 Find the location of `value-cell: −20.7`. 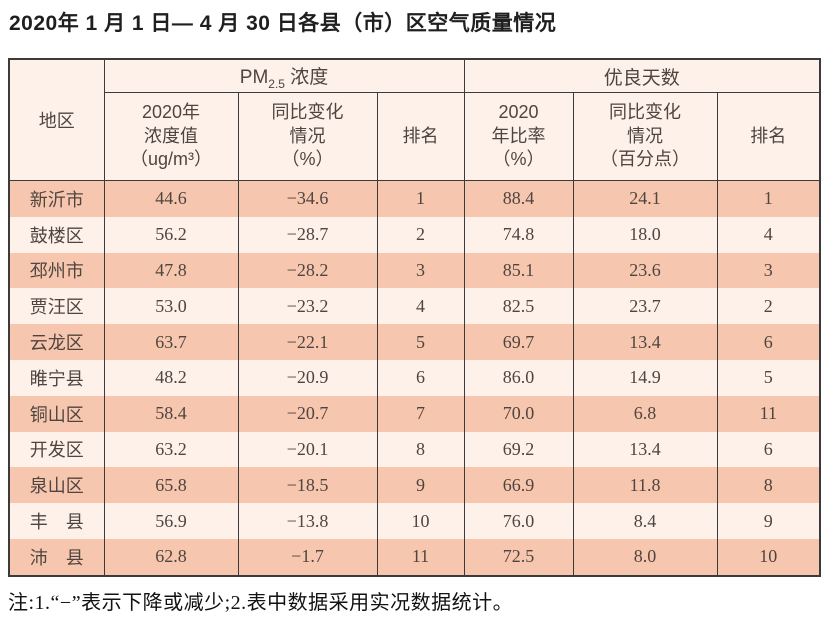

value-cell: −20.7 is located at coordinates (307, 413).